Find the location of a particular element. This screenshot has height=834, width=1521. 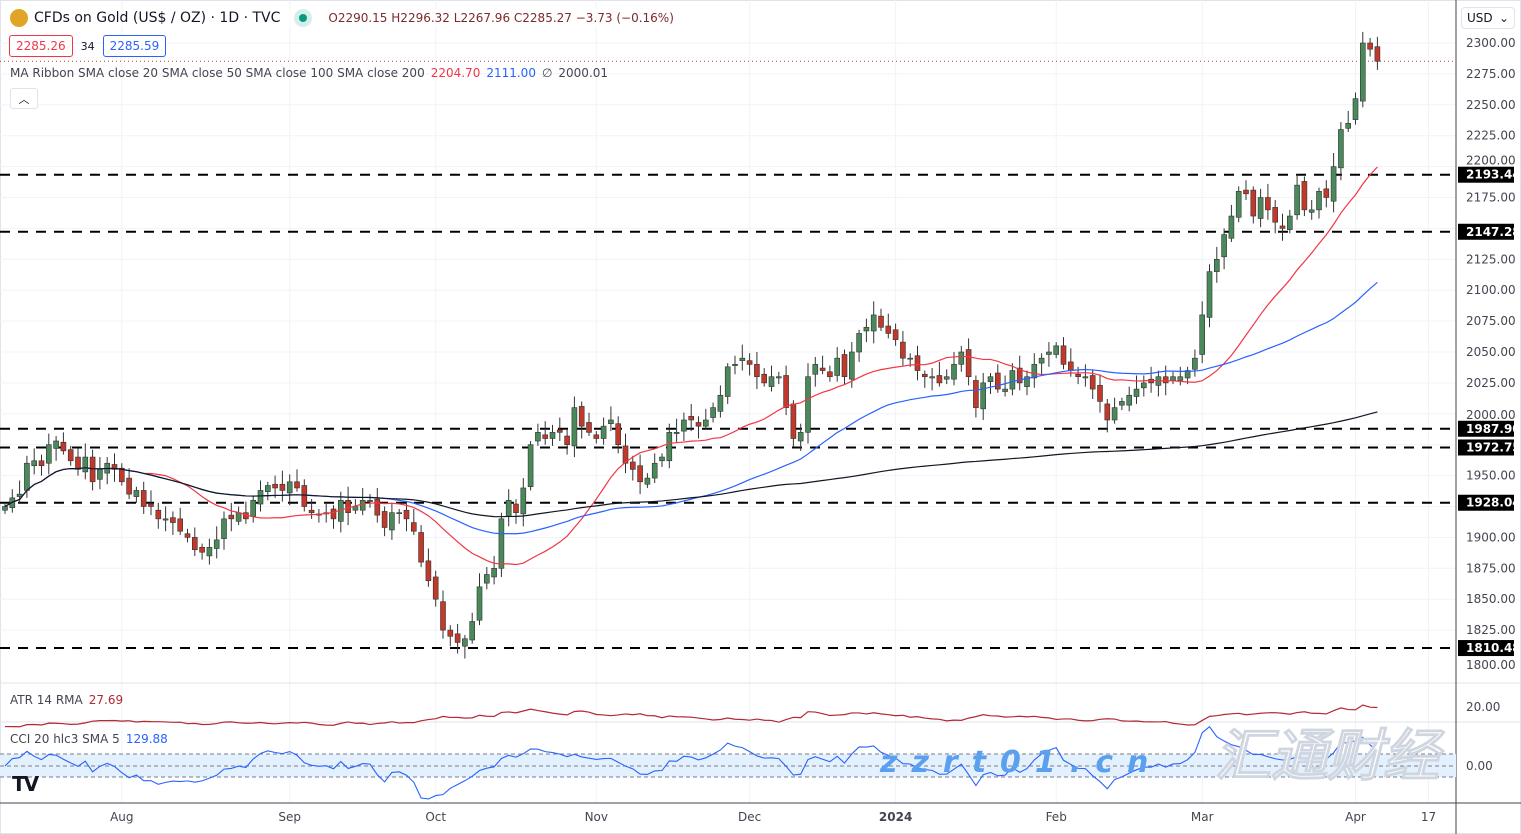

cci-legend: CCI 20 hlc3 SMA 5 129.88 is located at coordinates (89, 739).